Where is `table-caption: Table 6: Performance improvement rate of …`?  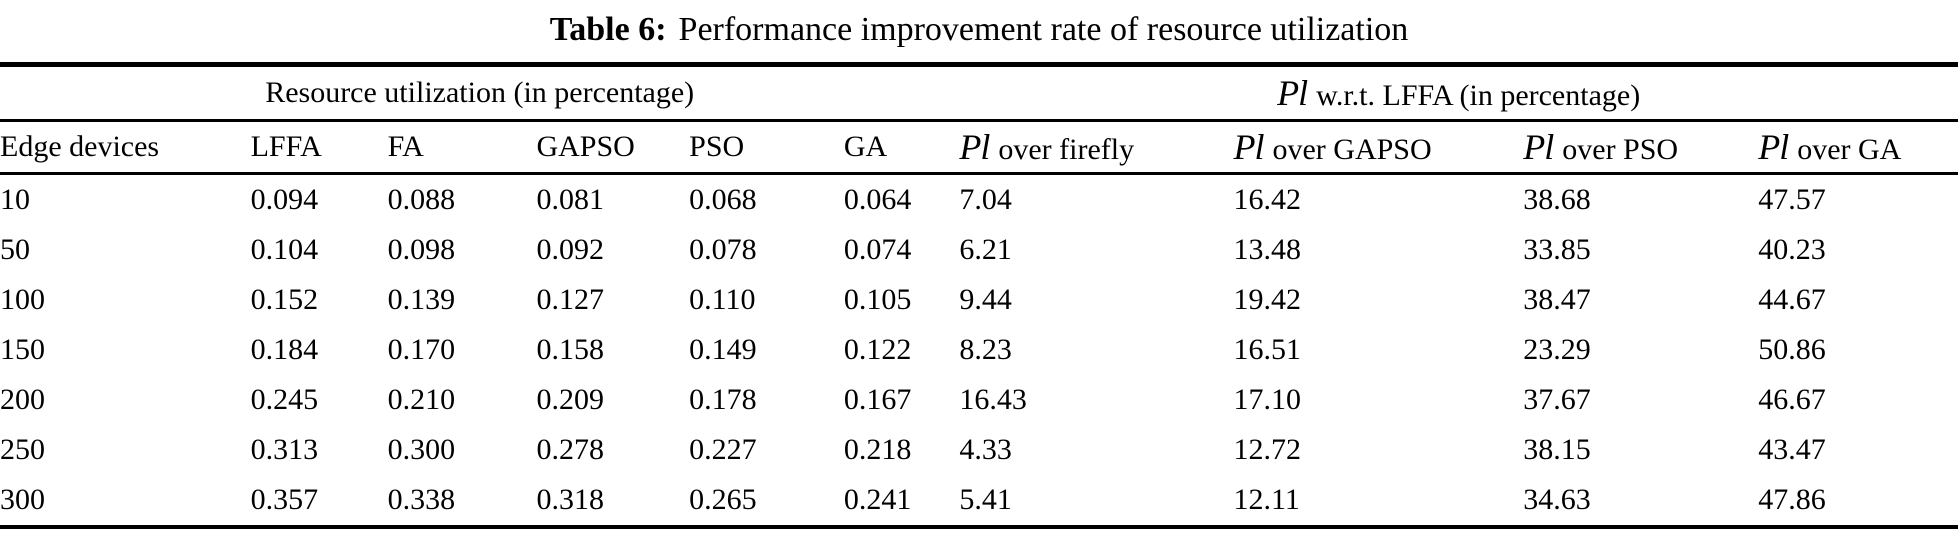
table-caption: Table 6: Performance improvement rate of … is located at coordinates (979, 31).